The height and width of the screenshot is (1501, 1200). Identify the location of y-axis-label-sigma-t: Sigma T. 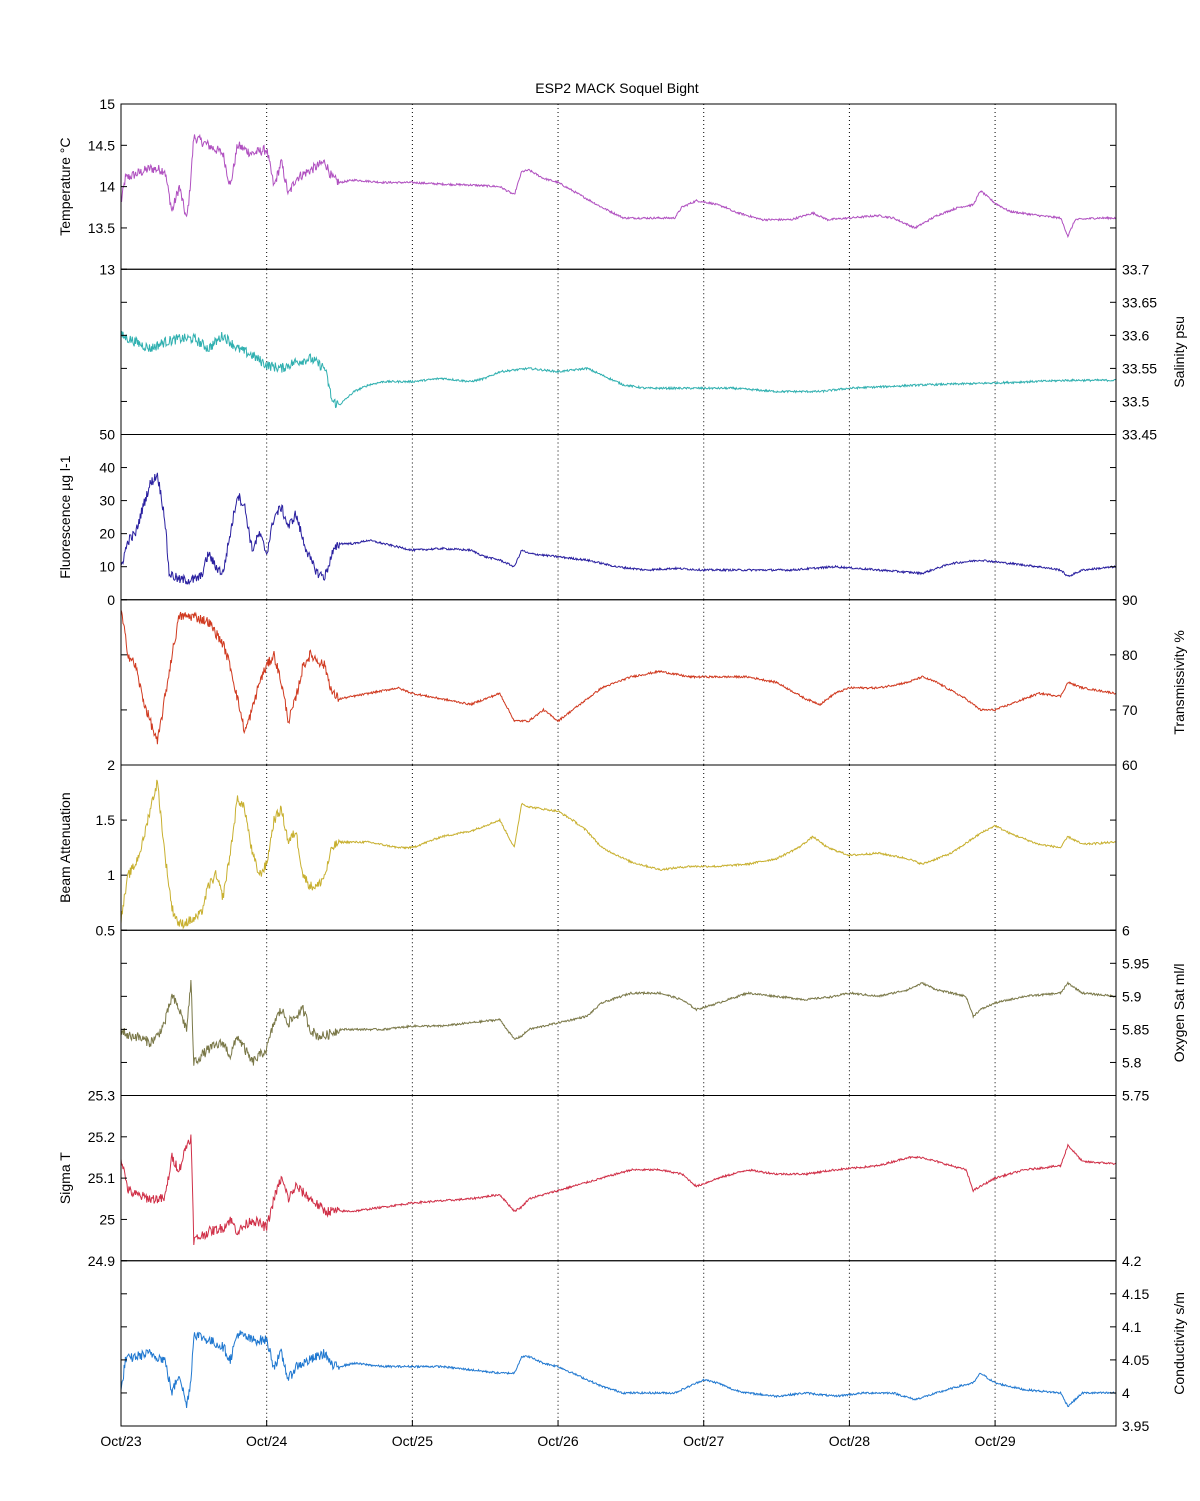
(65, 1178).